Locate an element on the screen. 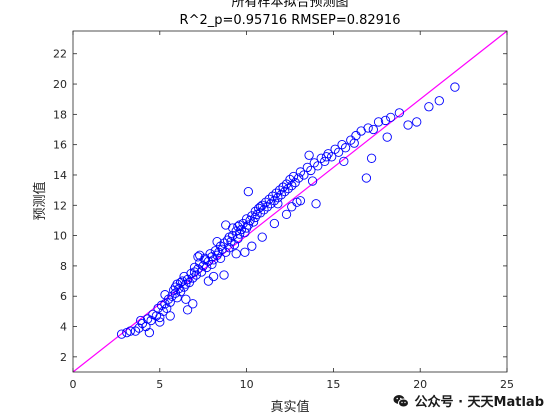  y-tick-label: 18 is located at coordinates (60, 114).